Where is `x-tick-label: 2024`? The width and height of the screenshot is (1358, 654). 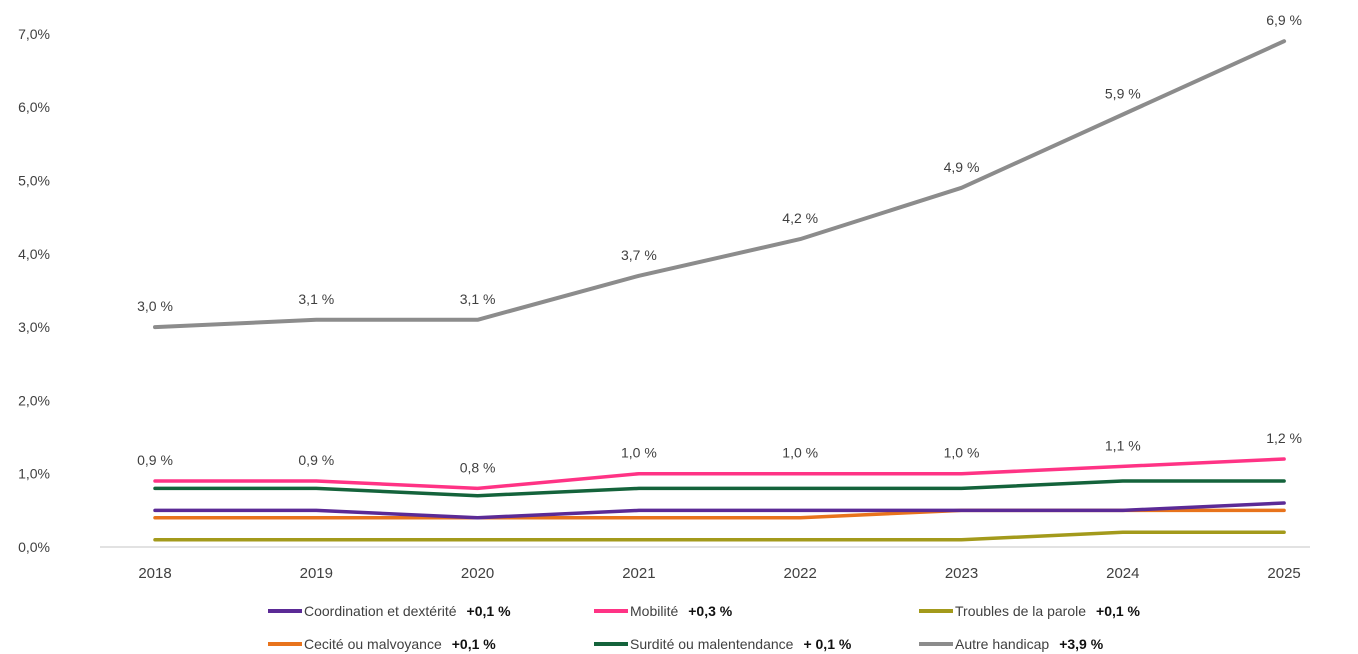 x-tick-label: 2024 is located at coordinates (1122, 573).